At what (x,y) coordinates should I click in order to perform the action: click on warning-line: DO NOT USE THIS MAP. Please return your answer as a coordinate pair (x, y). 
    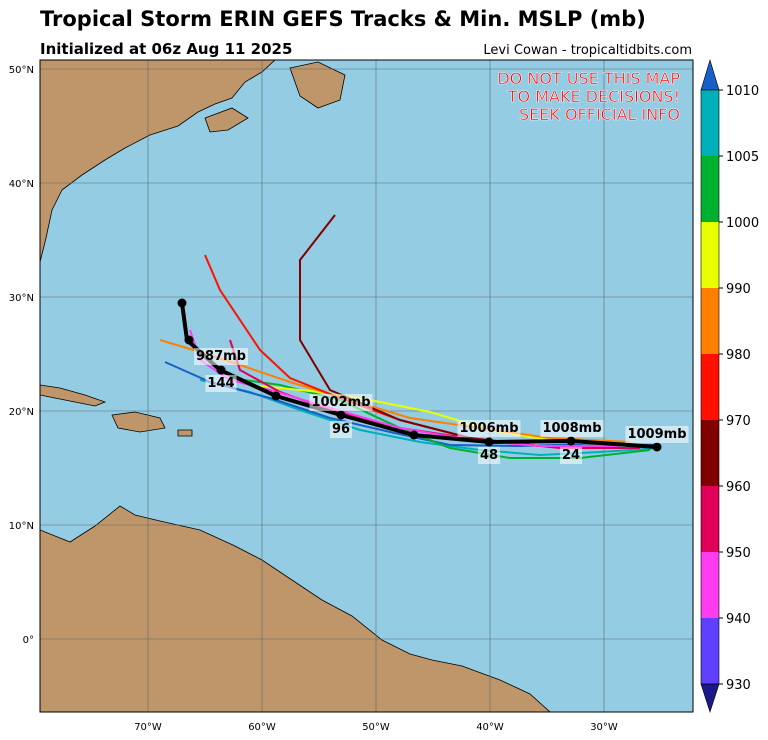
    Looking at the image, I should click on (588, 78).